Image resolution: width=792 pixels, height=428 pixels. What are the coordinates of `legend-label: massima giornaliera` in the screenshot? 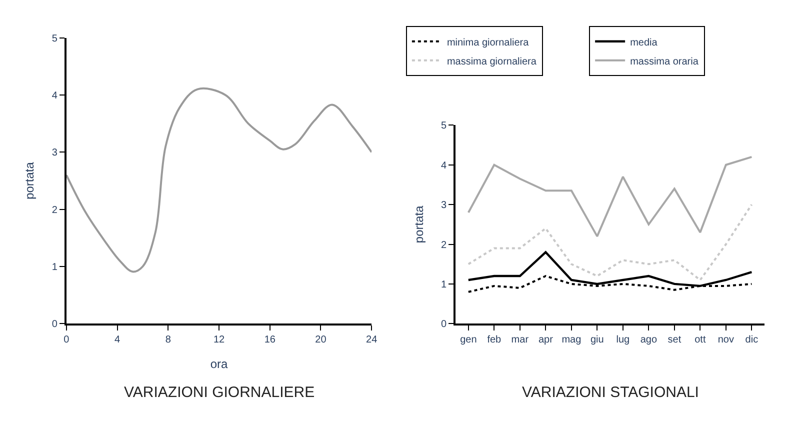 It's located at (491, 62).